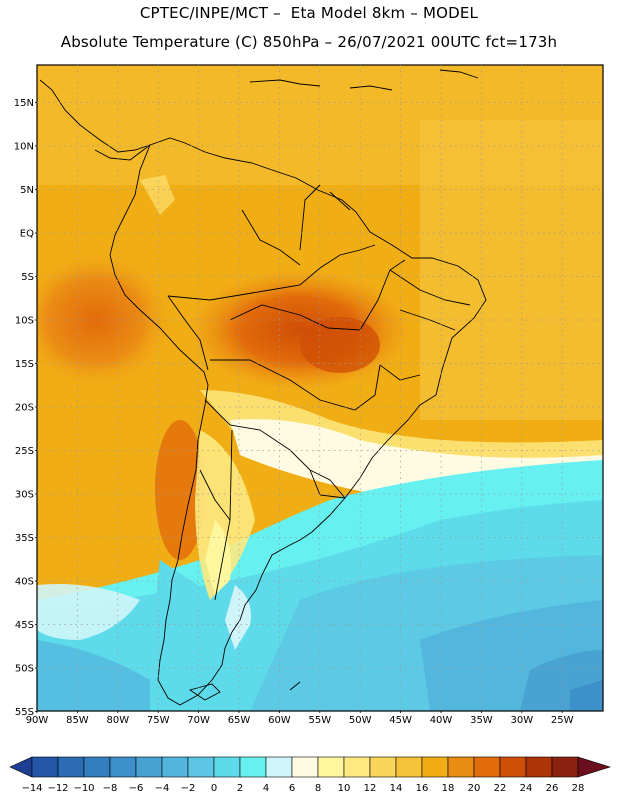 The image size is (618, 800). What do you see at coordinates (27, 190) in the screenshot?
I see `lat-label: 5N` at bounding box center [27, 190].